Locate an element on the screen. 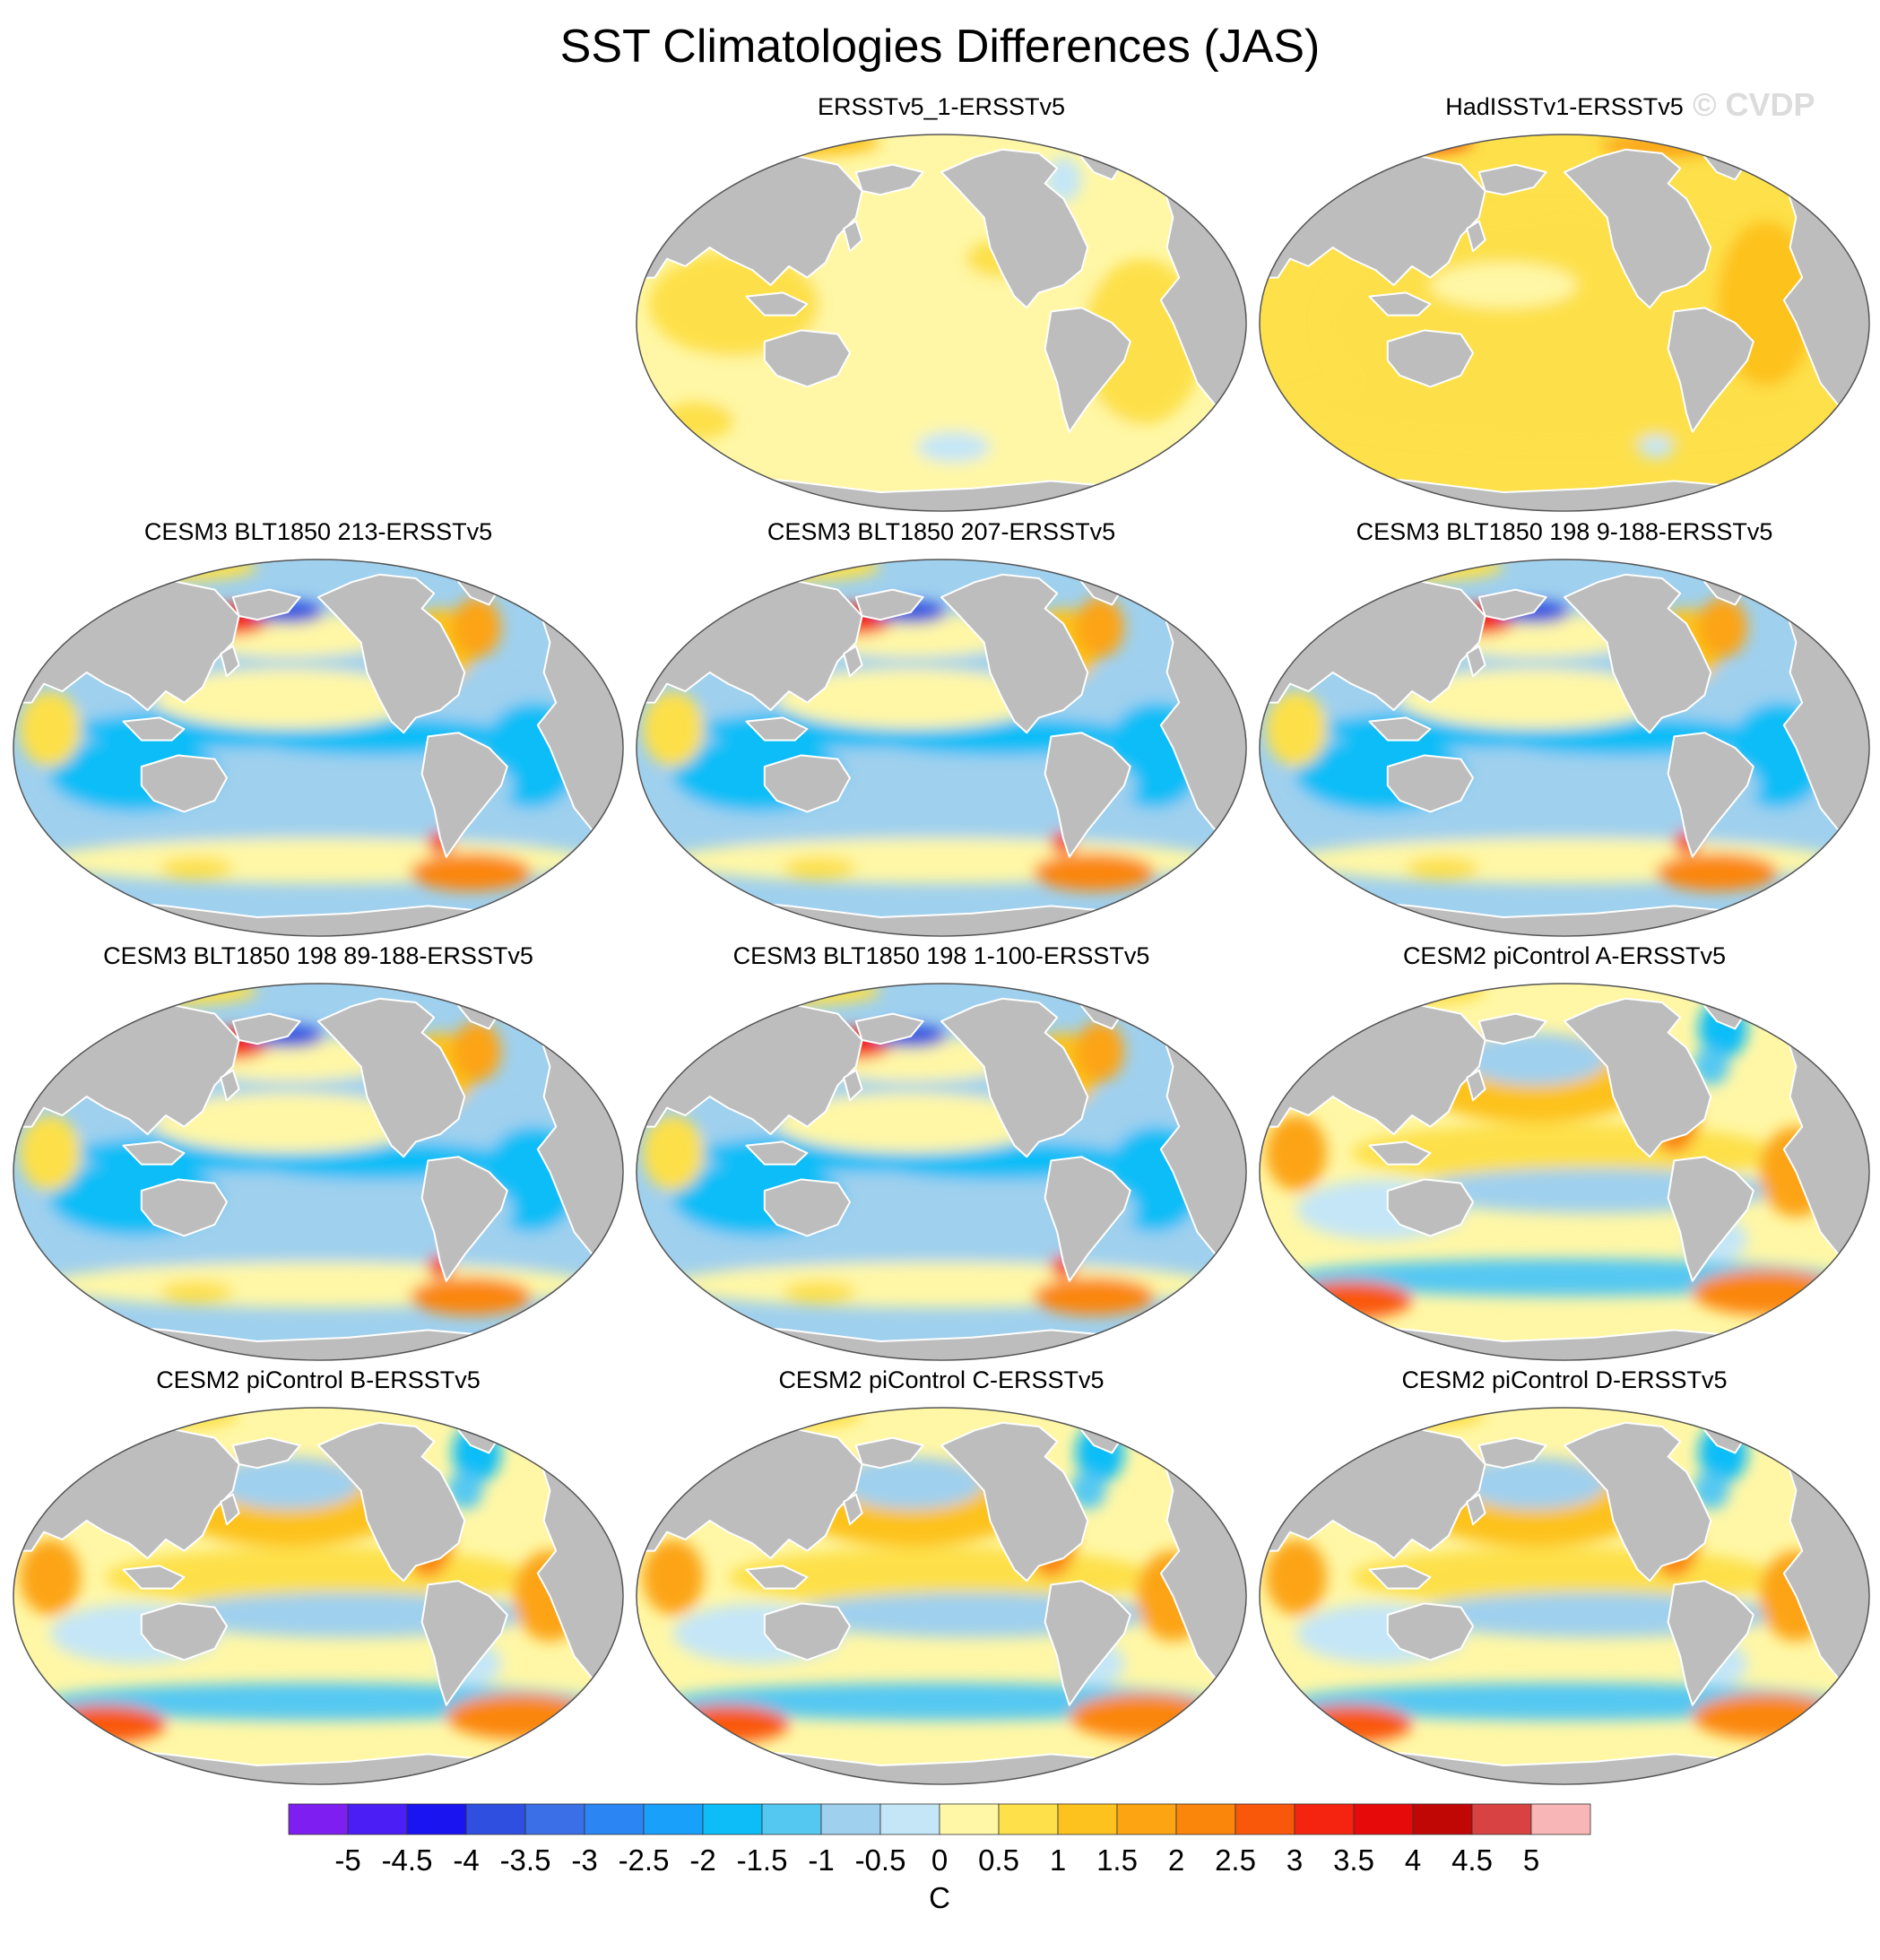 The image size is (1880, 1960). panel-title: CESM2 piControl D-ERSSTv5 is located at coordinates (1564, 1379).